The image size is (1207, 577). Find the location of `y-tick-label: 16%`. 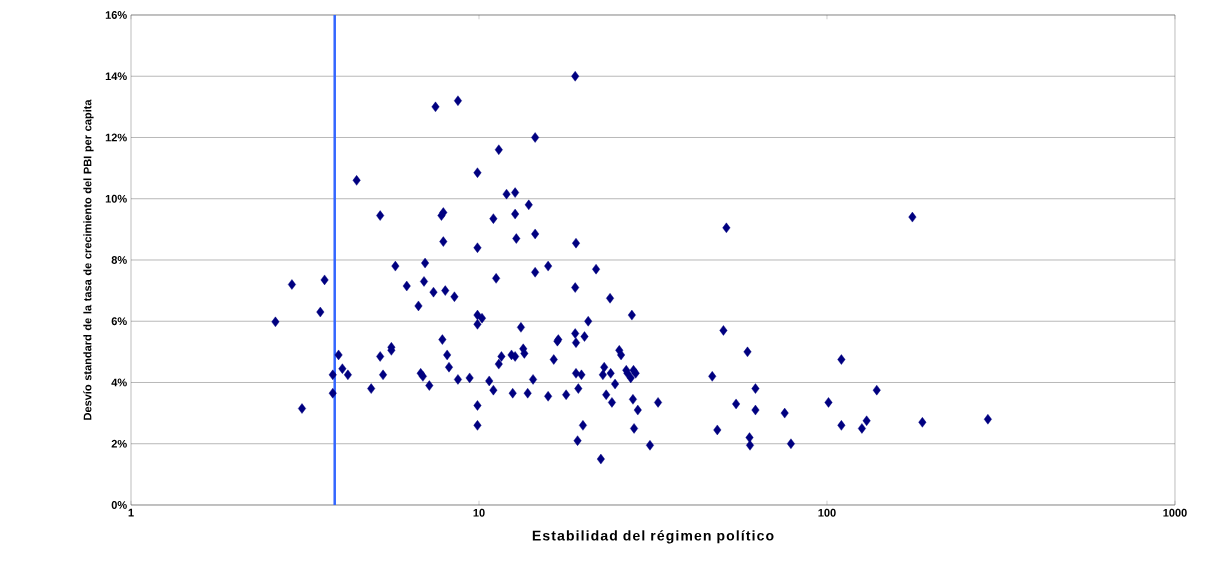

y-tick-label: 16% is located at coordinates (116, 15).